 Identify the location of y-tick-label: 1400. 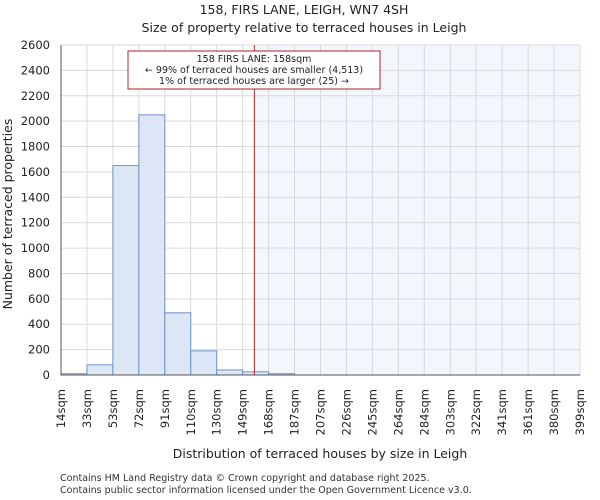
(35, 197).